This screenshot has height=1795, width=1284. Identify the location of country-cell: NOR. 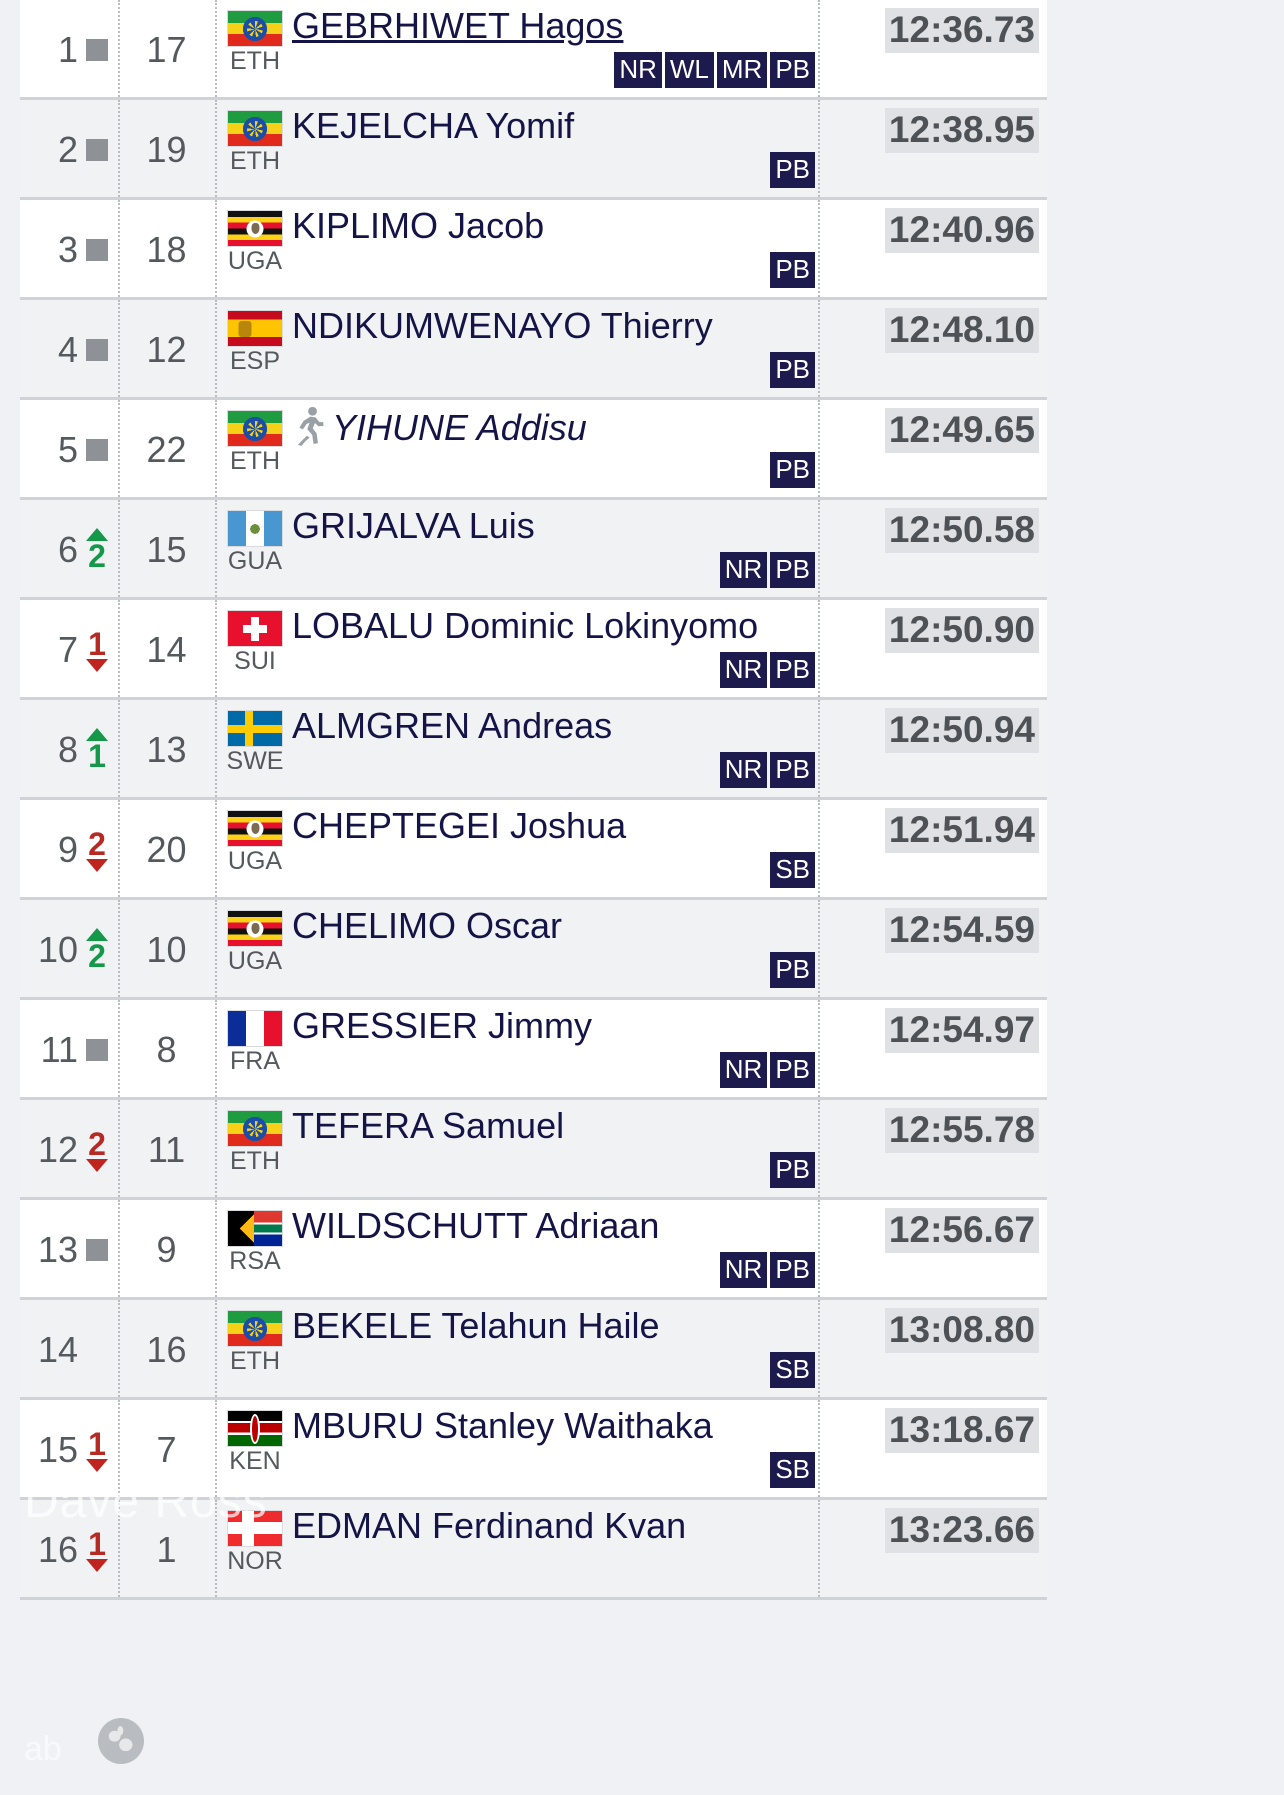
(255, 1542).